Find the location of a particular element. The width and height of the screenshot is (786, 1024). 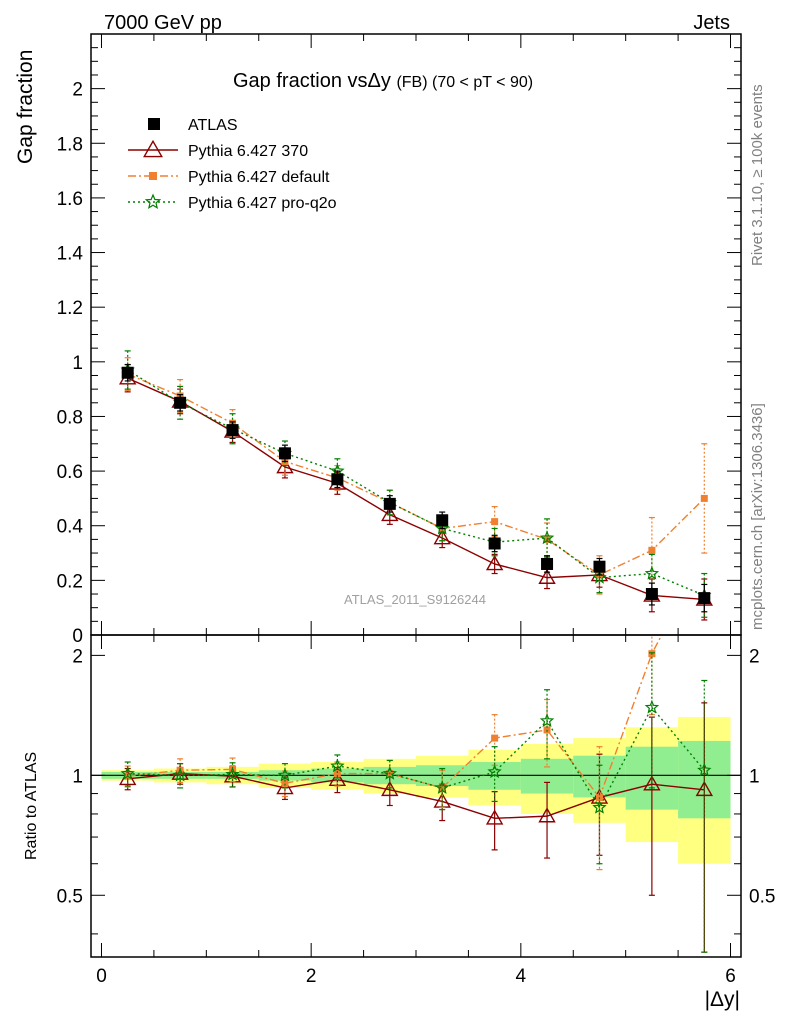

x-tick-label: 2 is located at coordinates (311, 976).